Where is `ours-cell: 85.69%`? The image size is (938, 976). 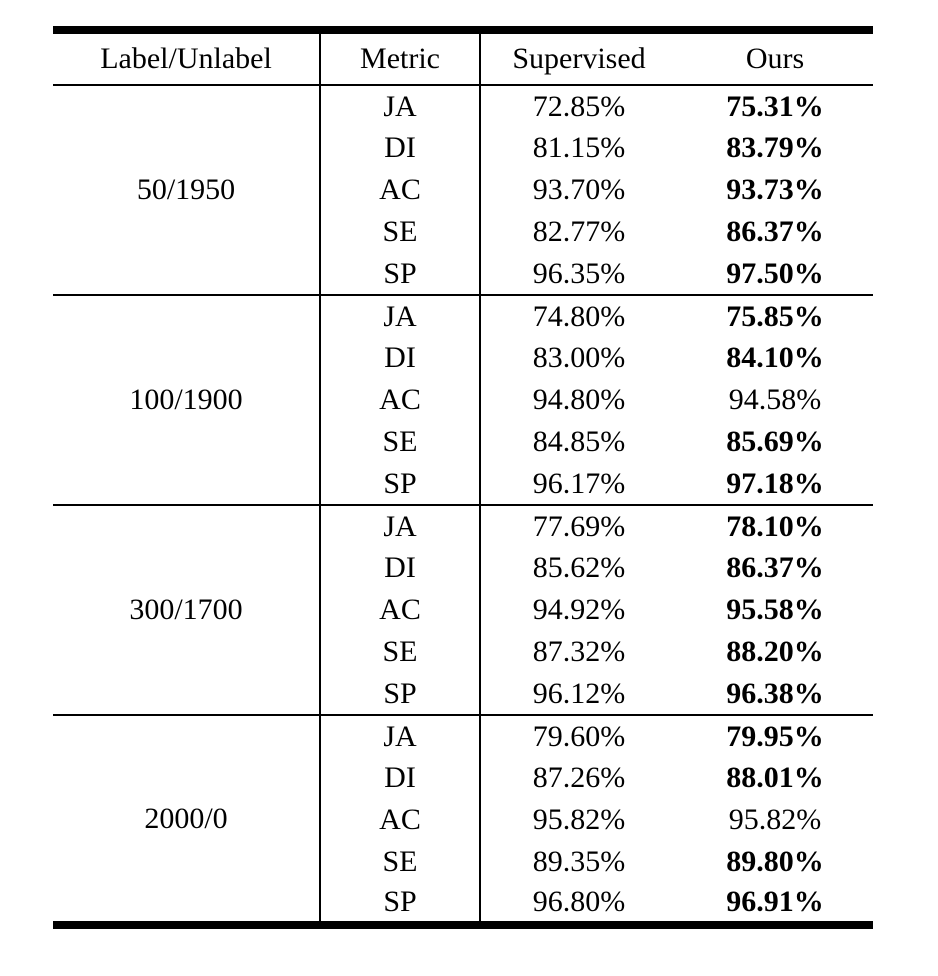
ours-cell: 85.69% is located at coordinates (775, 441).